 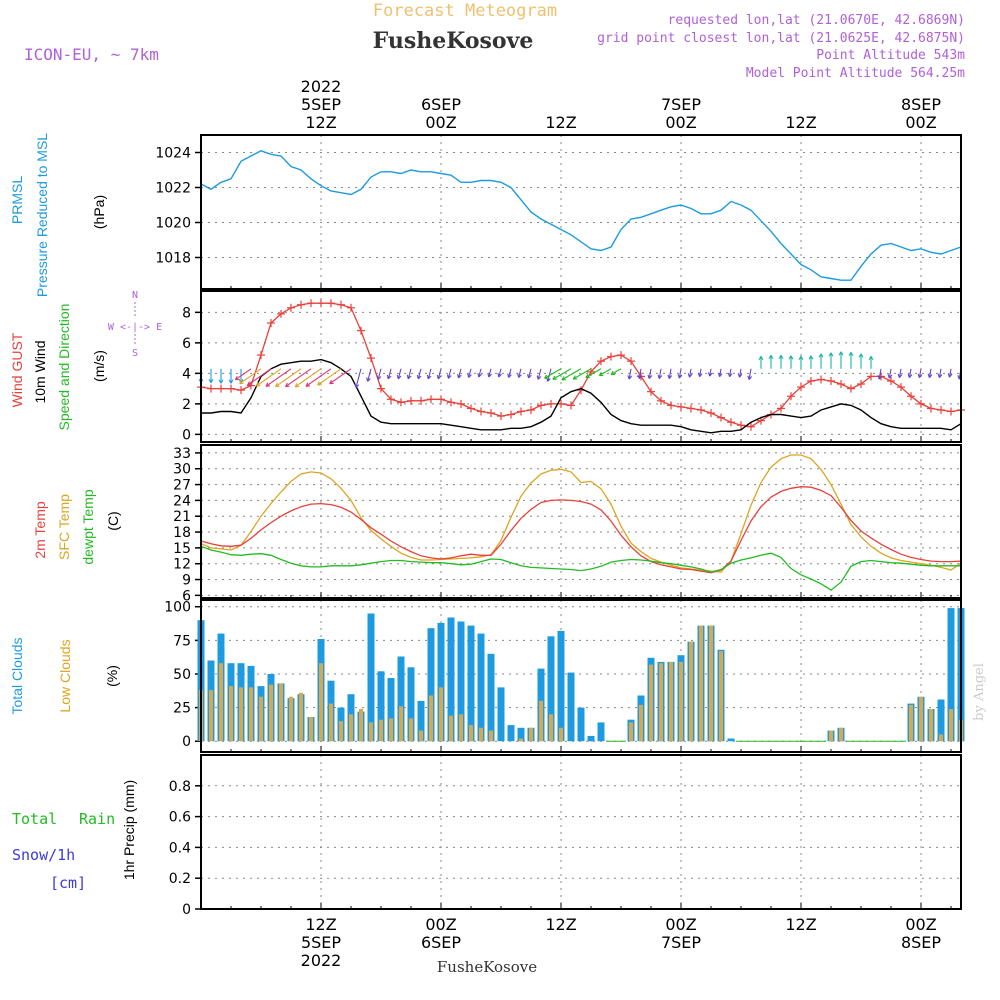 I want to click on sfc-temp-line, so click(x=581, y=513).